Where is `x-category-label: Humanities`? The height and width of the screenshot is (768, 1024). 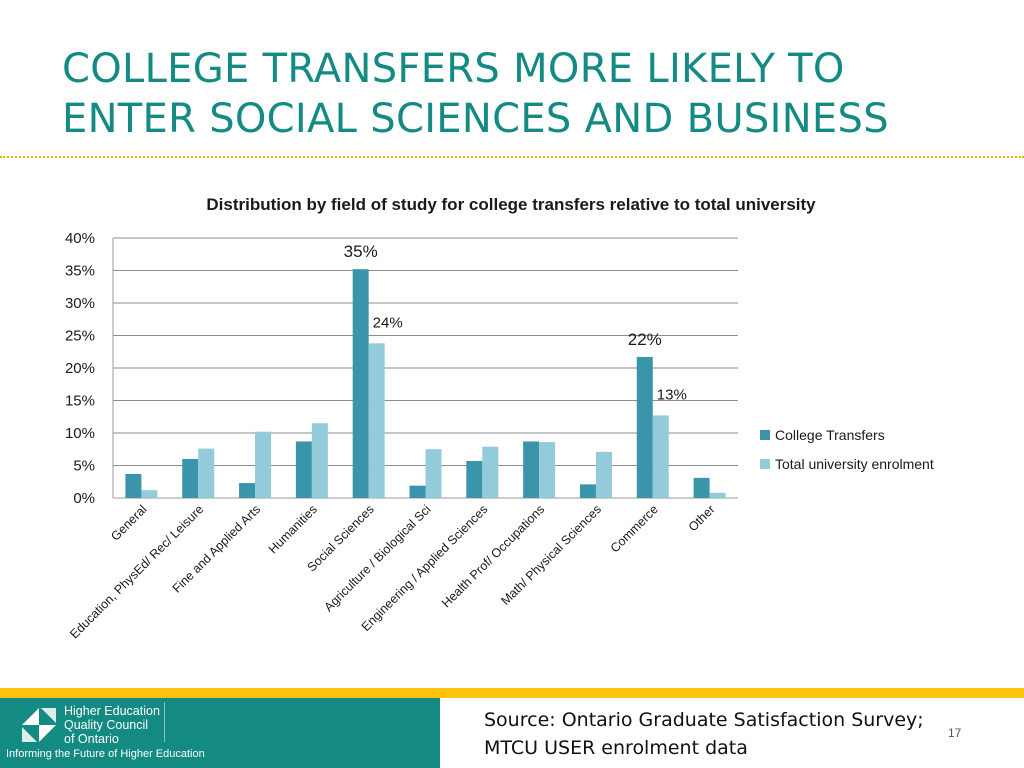
x-category-label: Humanities is located at coordinates (293, 529).